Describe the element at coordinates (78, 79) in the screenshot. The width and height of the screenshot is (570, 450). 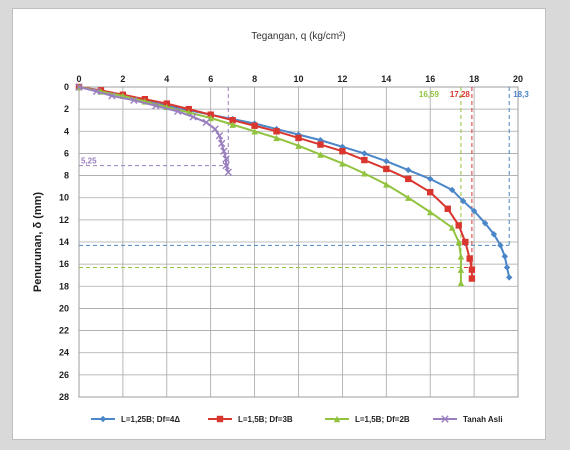
I see `x-tick-label: 0` at that location.